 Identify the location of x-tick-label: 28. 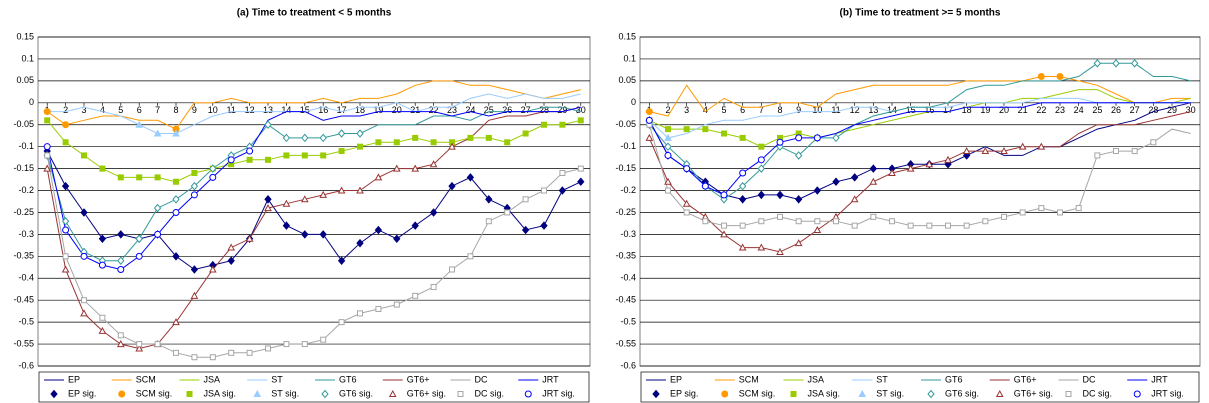
(544, 110).